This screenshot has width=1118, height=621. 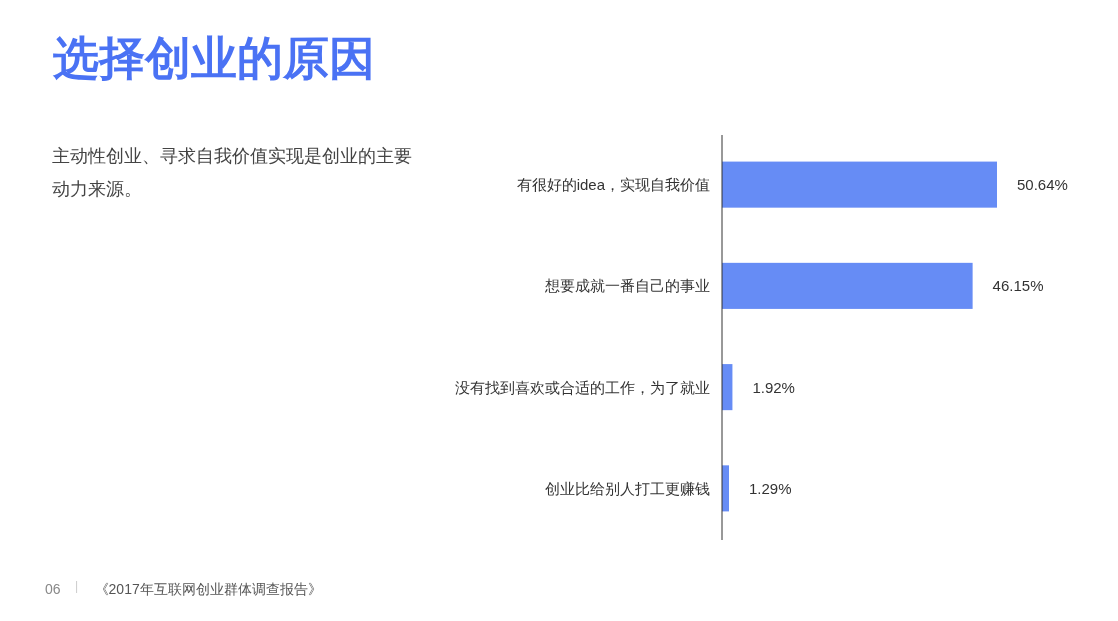 What do you see at coordinates (613, 185) in the screenshot?
I see `y-tick-label: 有很好的idea，实现自我价值` at bounding box center [613, 185].